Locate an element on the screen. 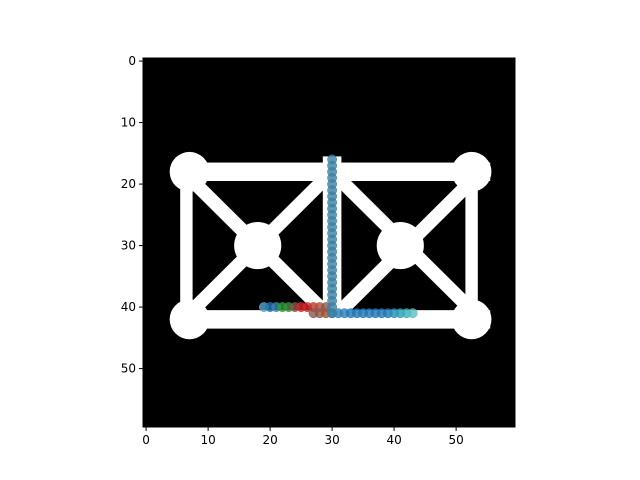 This screenshot has height=480, width=640. joint-center-right is located at coordinates (400, 246).